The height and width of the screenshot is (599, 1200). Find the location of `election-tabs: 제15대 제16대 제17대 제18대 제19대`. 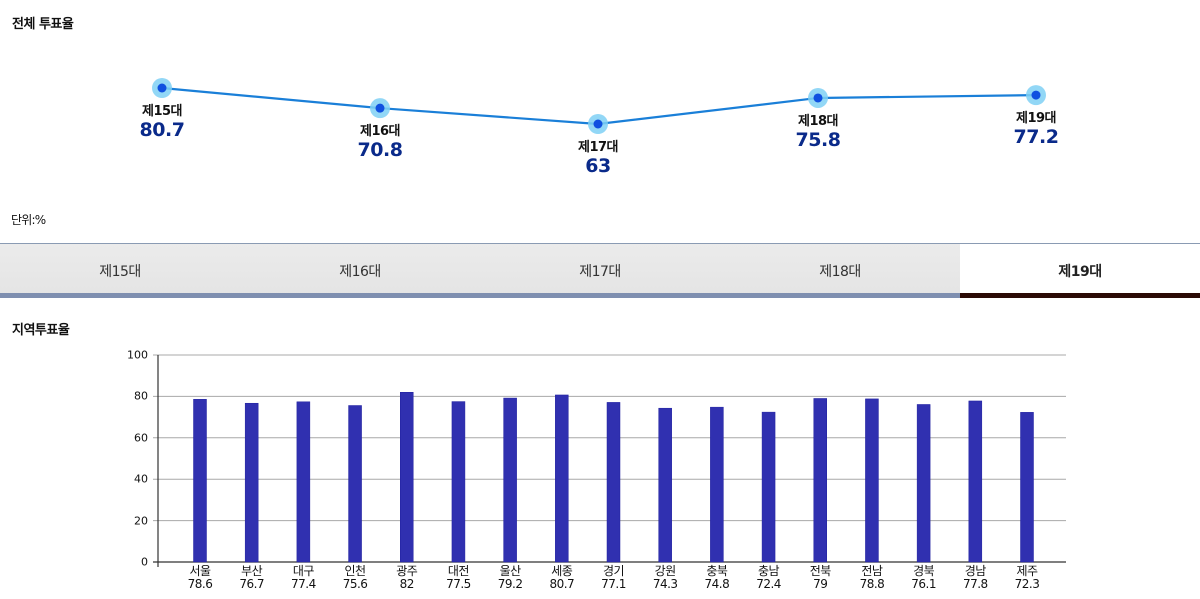

election-tabs: 제15대 제16대 제17대 제18대 제19대 is located at coordinates (600, 270).